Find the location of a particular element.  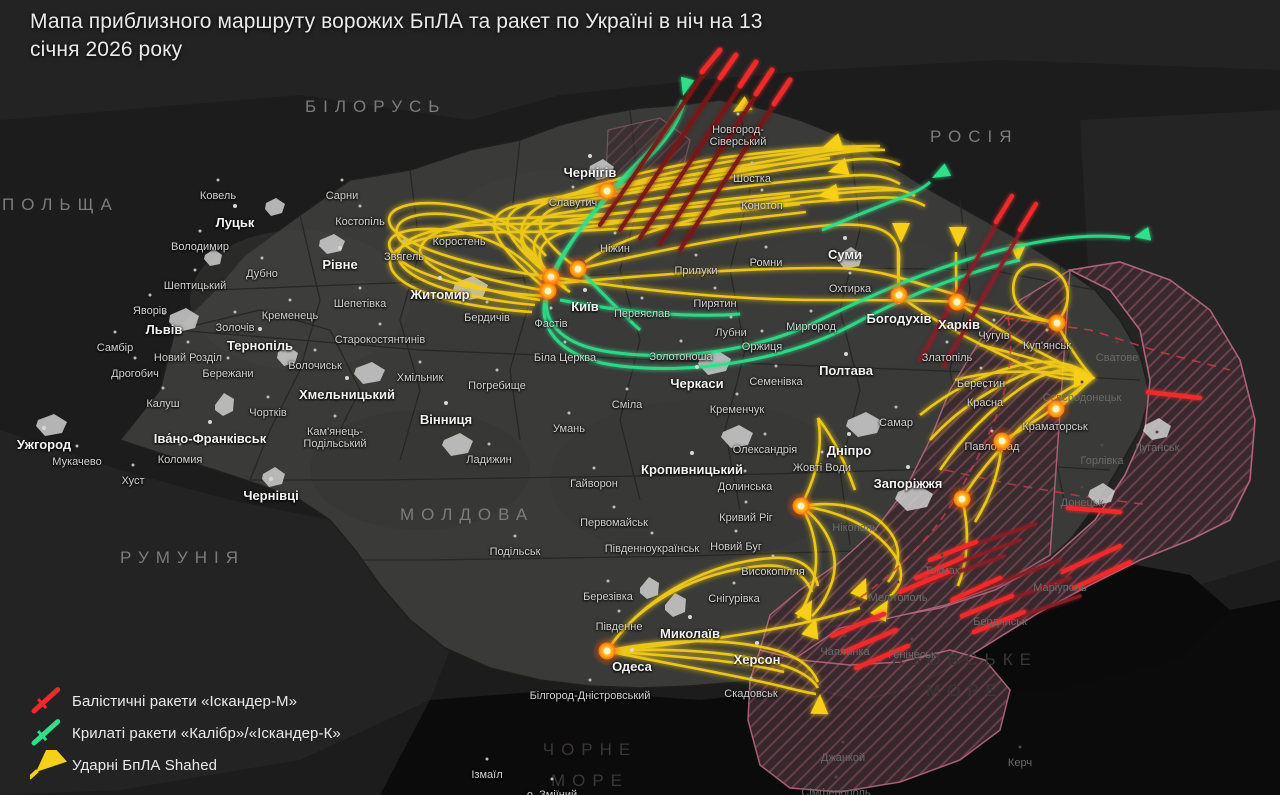

legend-row: Крилаті ракети «Калібр»/«Іскандер-К» is located at coordinates (185, 733).